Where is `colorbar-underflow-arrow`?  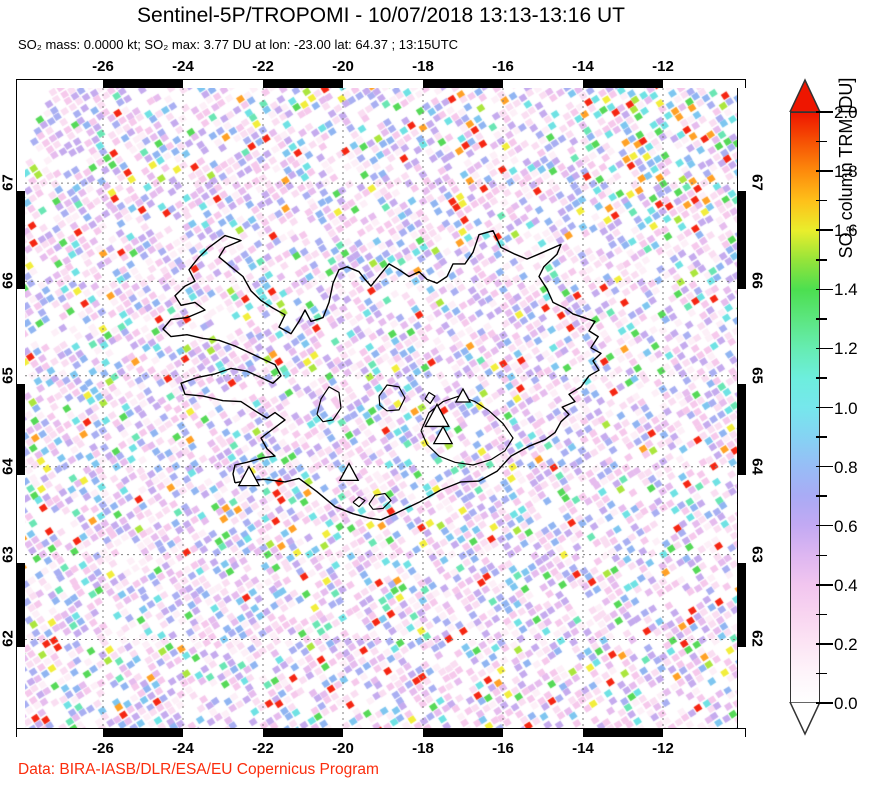 colorbar-underflow-arrow is located at coordinates (805, 719).